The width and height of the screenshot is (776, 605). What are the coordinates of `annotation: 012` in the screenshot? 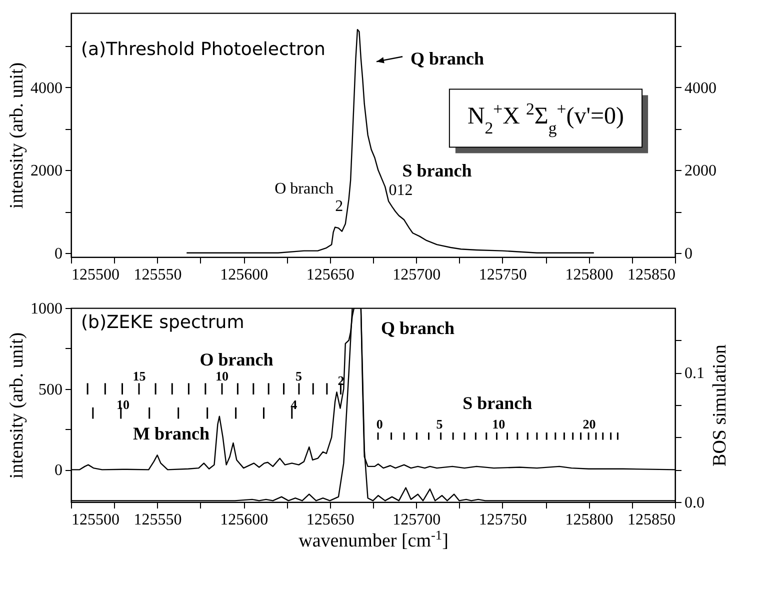 It's located at (400, 190).